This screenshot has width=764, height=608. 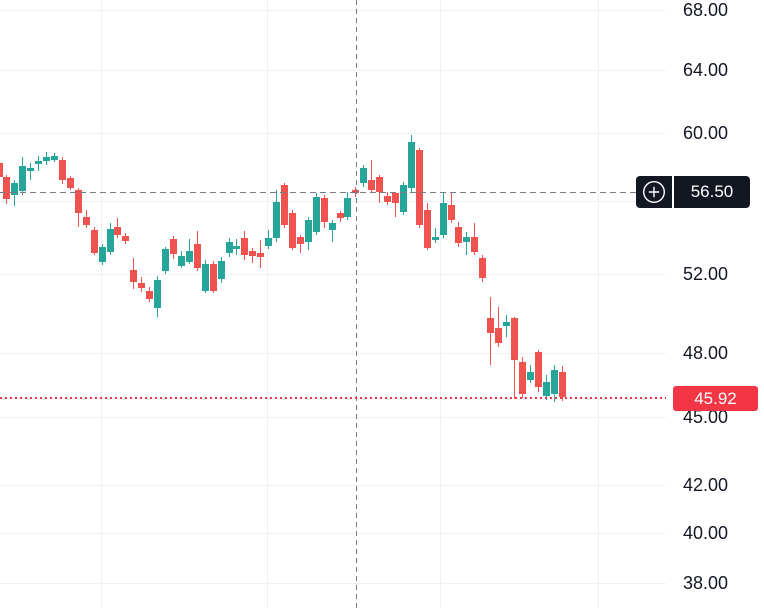 I want to click on price-axis-label: 45.00, so click(x=706, y=416).